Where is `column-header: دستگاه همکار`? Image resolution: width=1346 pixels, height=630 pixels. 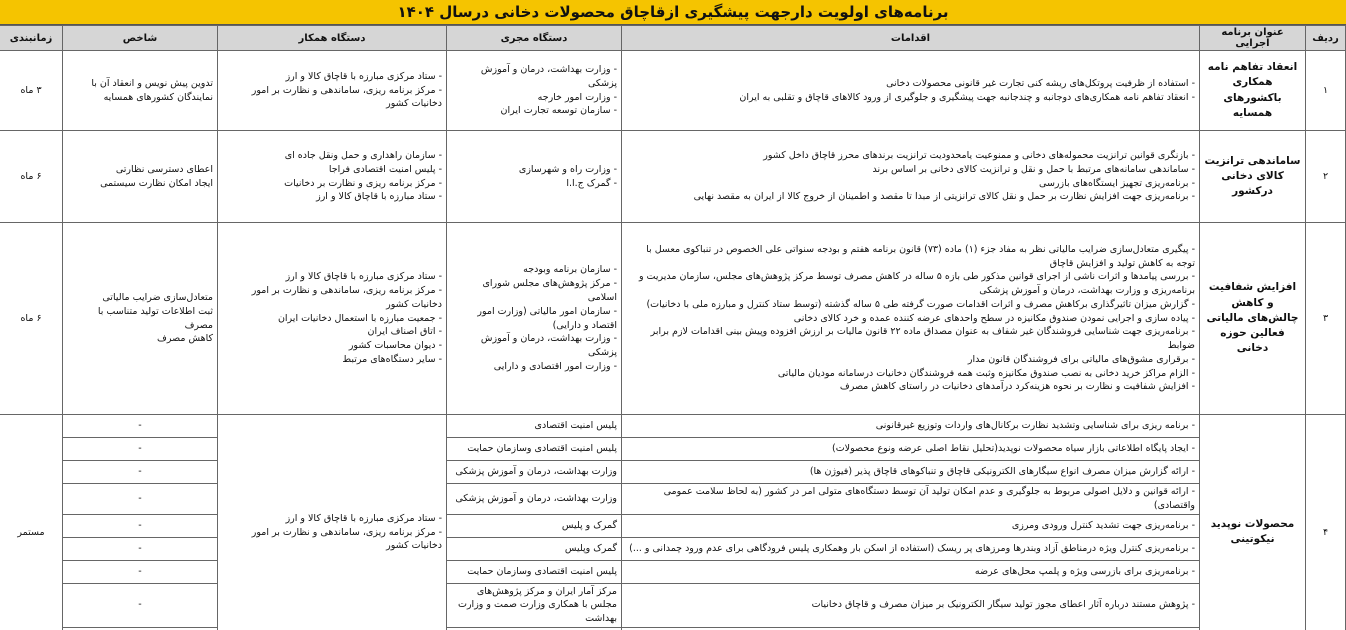 column-header: دستگاه همکار is located at coordinates (332, 38).